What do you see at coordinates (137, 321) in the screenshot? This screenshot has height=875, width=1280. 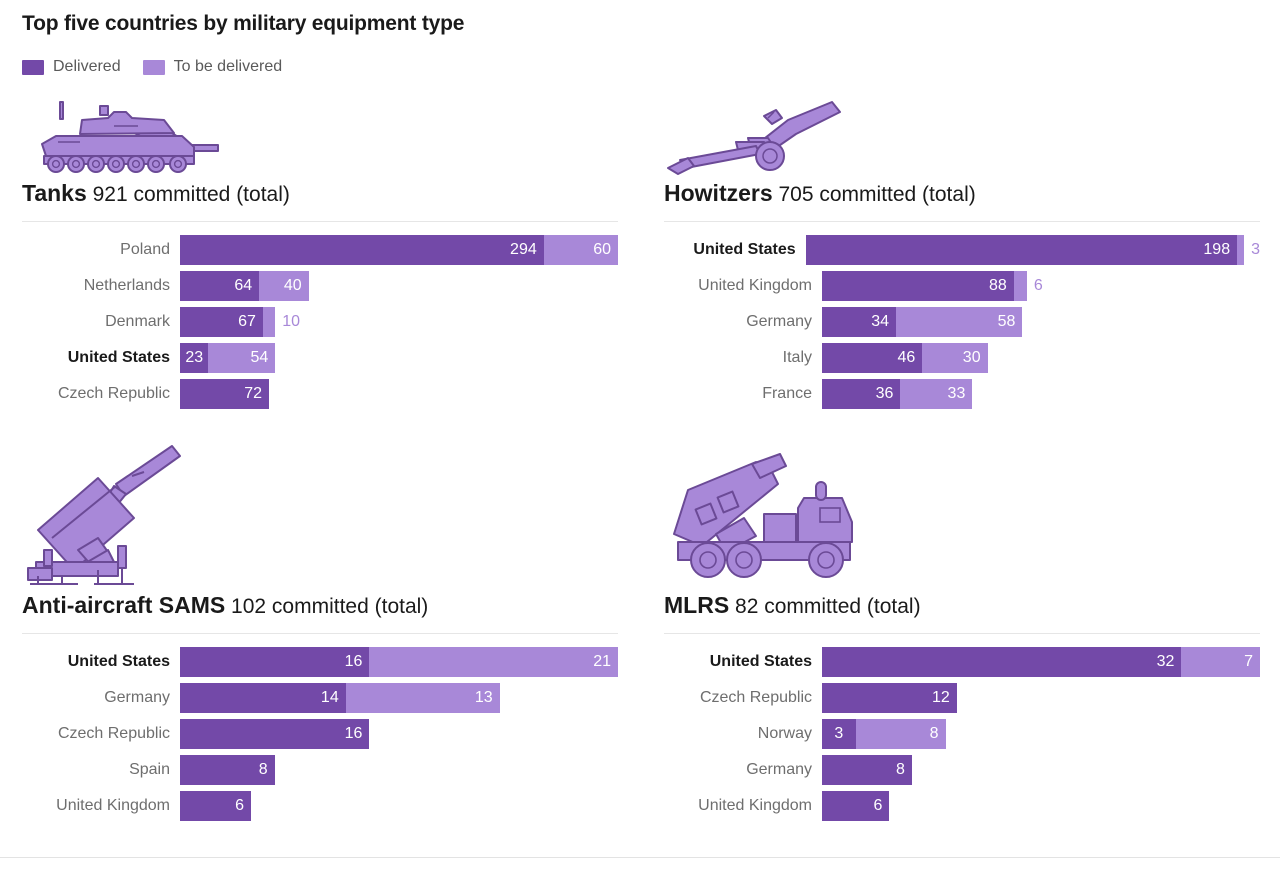 I see `country-label: Denmark` at bounding box center [137, 321].